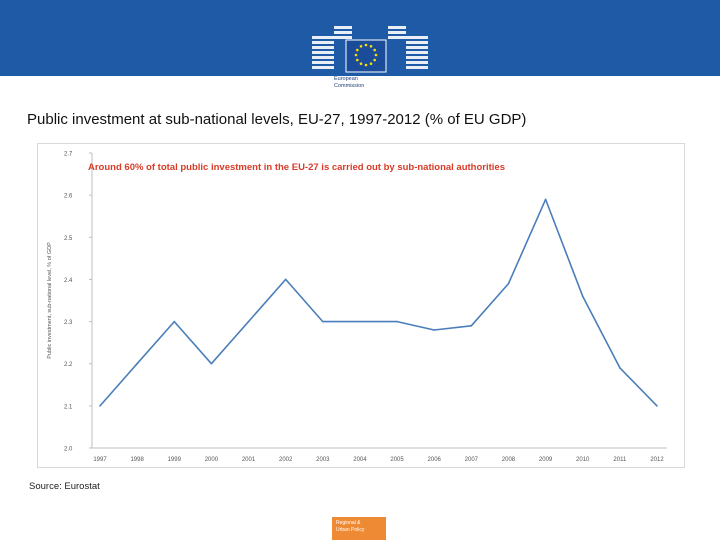  I want to click on x-tick-label: 2009, so click(546, 460).